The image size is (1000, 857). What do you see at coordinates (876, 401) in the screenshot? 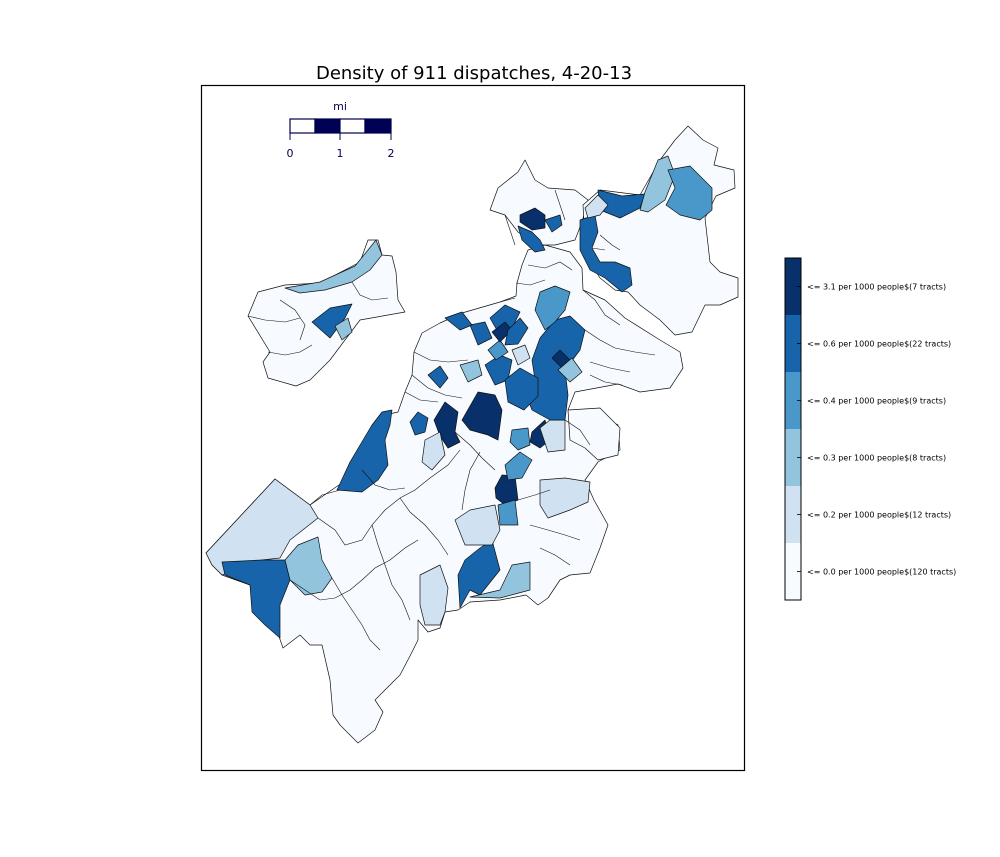
I see `colorbar-label: <= 0.4 per 1000 people$(9 tracts)` at bounding box center [876, 401].